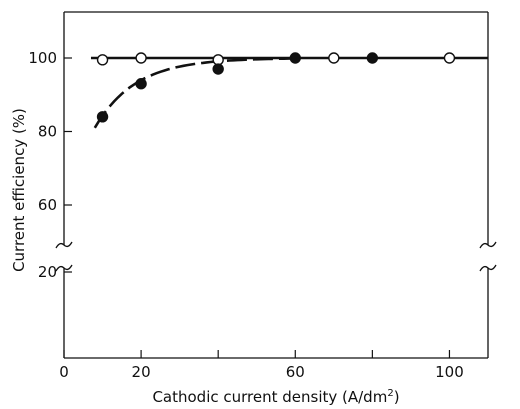  What do you see at coordinates (64, 245) in the screenshot?
I see `y-axis-break-left-top` at bounding box center [64, 245].